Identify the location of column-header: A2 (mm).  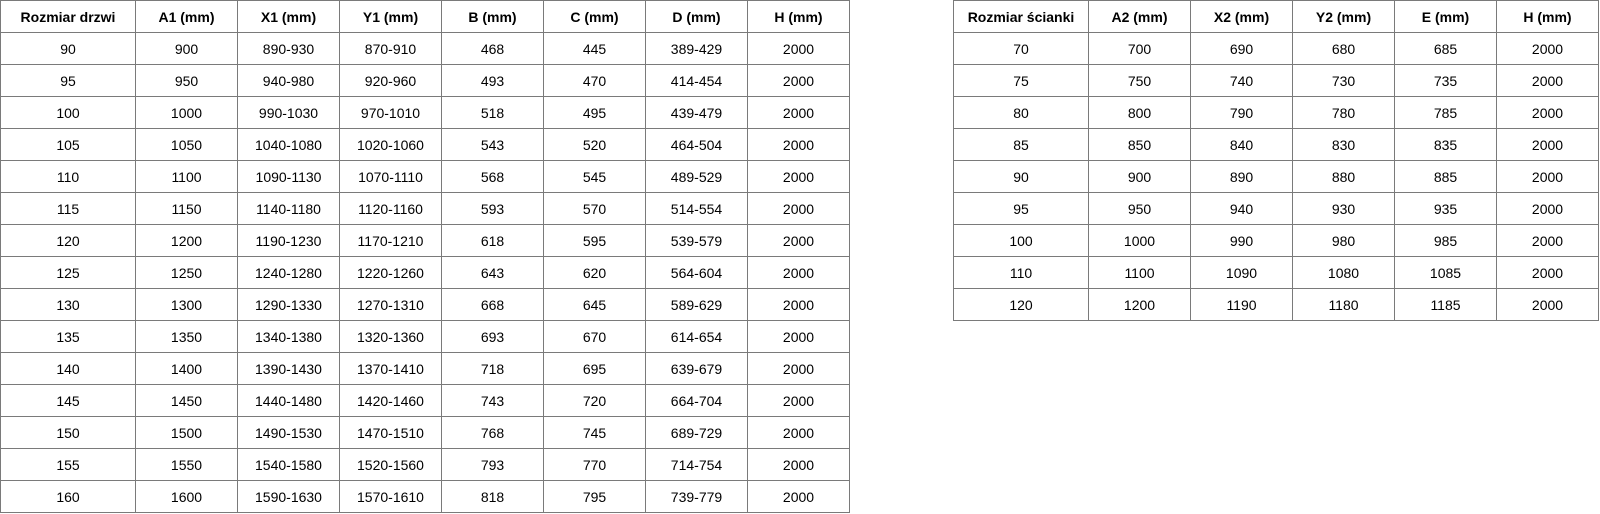
(1139, 16).